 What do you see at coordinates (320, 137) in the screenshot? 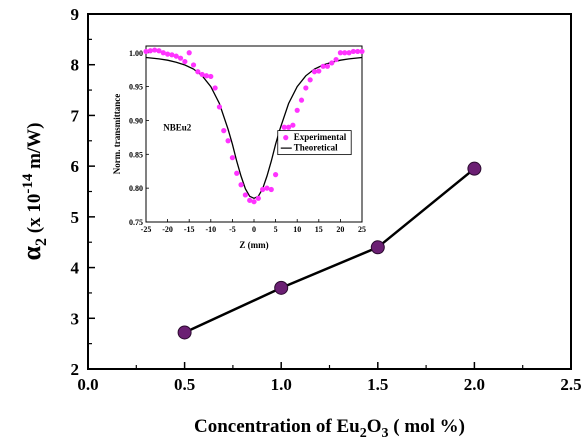
I see `legend-experimental-label: Experimental` at bounding box center [320, 137].